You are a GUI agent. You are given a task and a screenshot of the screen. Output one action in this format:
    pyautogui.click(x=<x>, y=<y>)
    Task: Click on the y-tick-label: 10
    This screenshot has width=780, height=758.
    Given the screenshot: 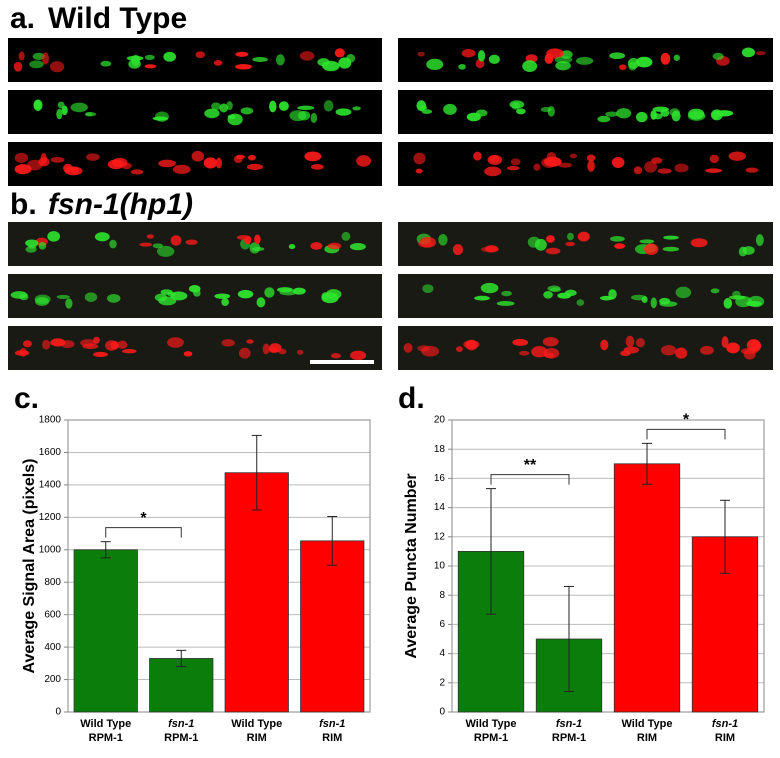 What is the action you would take?
    pyautogui.click(x=440, y=566)
    